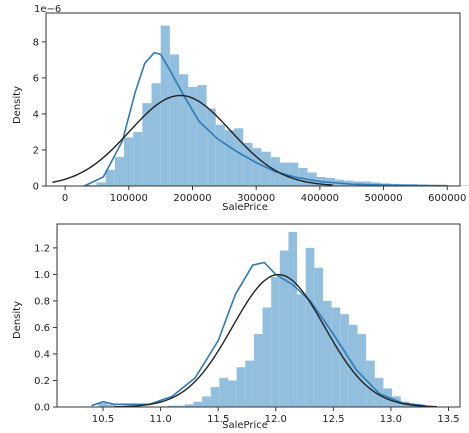  What do you see at coordinates (36, 114) in the screenshot?
I see `y-tick-label: 4` at bounding box center [36, 114].